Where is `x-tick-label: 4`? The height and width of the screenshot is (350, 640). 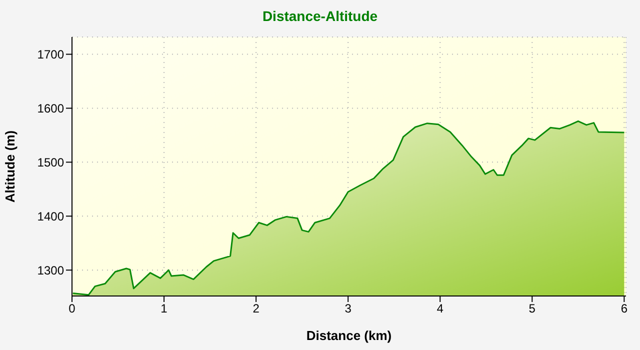 x-tick-label: 4 is located at coordinates (440, 309).